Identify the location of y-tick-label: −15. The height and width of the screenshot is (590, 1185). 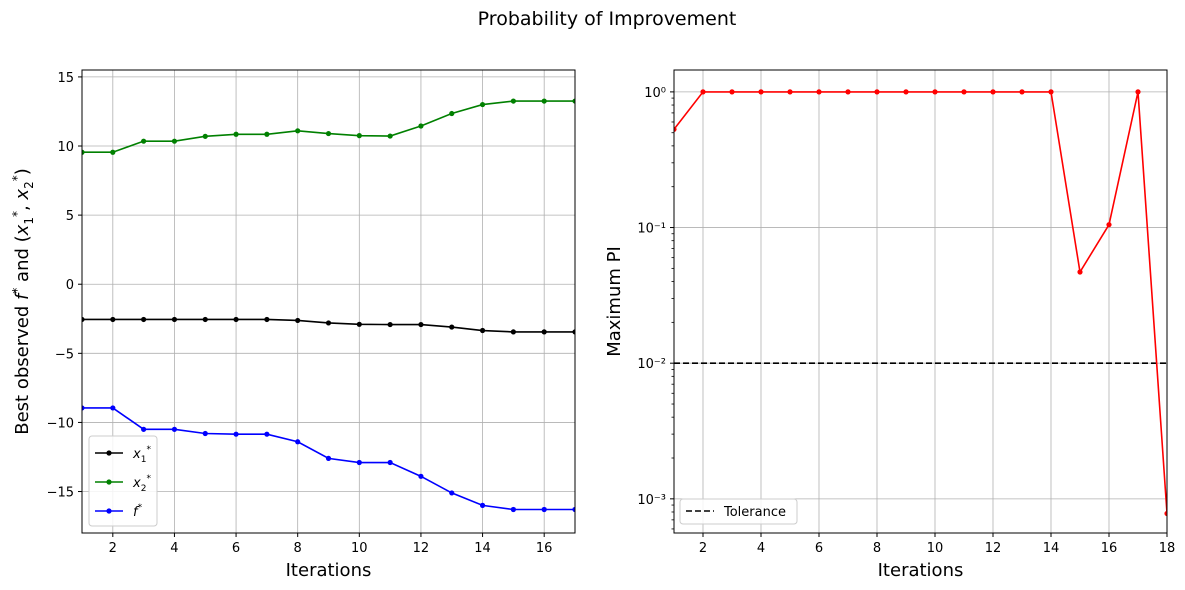
(60, 493).